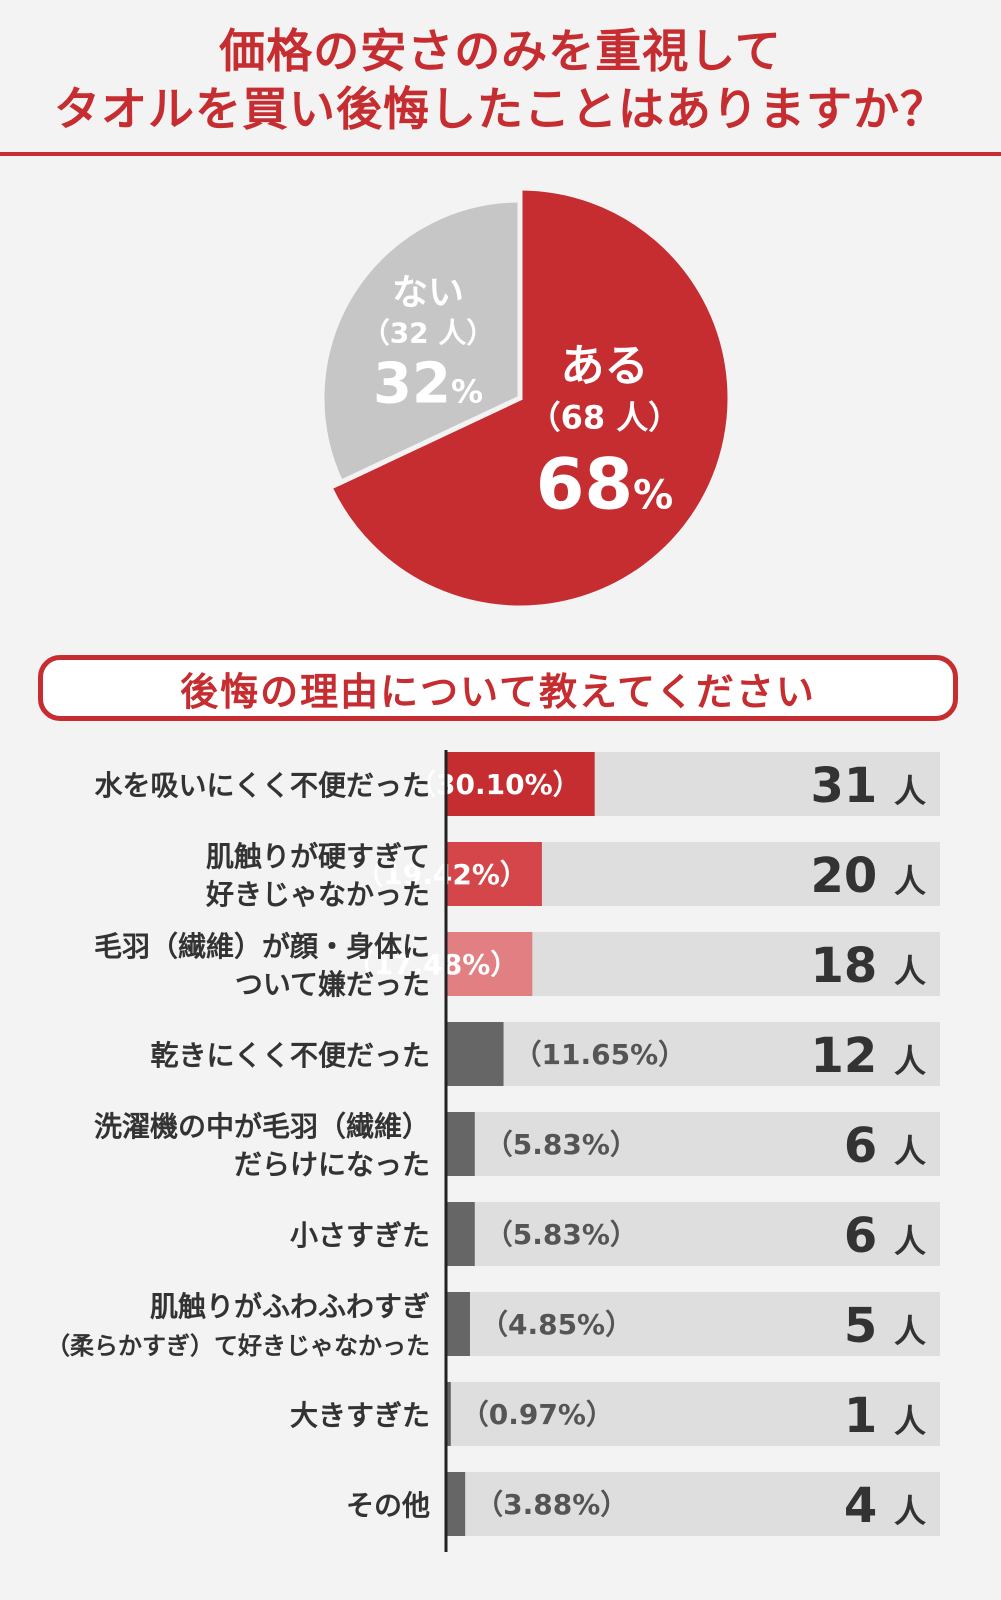  What do you see at coordinates (441, 874) in the screenshot?
I see `bar-percent-label-1: （19.42%）` at bounding box center [441, 874].